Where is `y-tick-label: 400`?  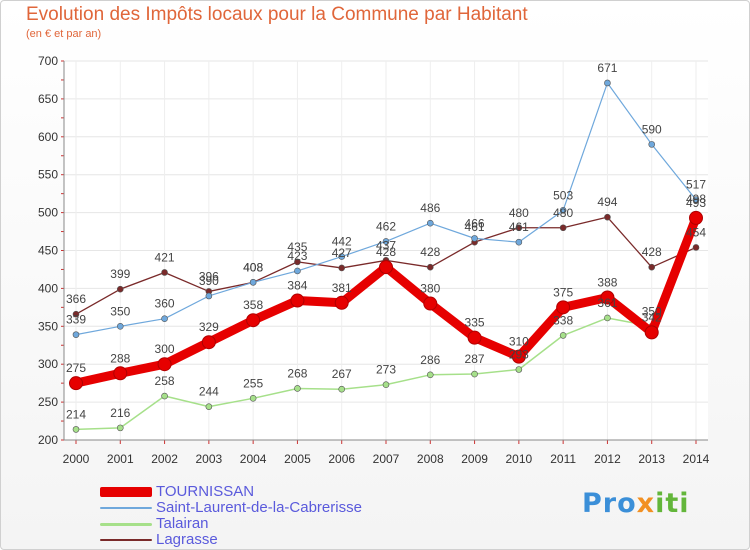 y-tick-label: 400 is located at coordinates (48, 288).